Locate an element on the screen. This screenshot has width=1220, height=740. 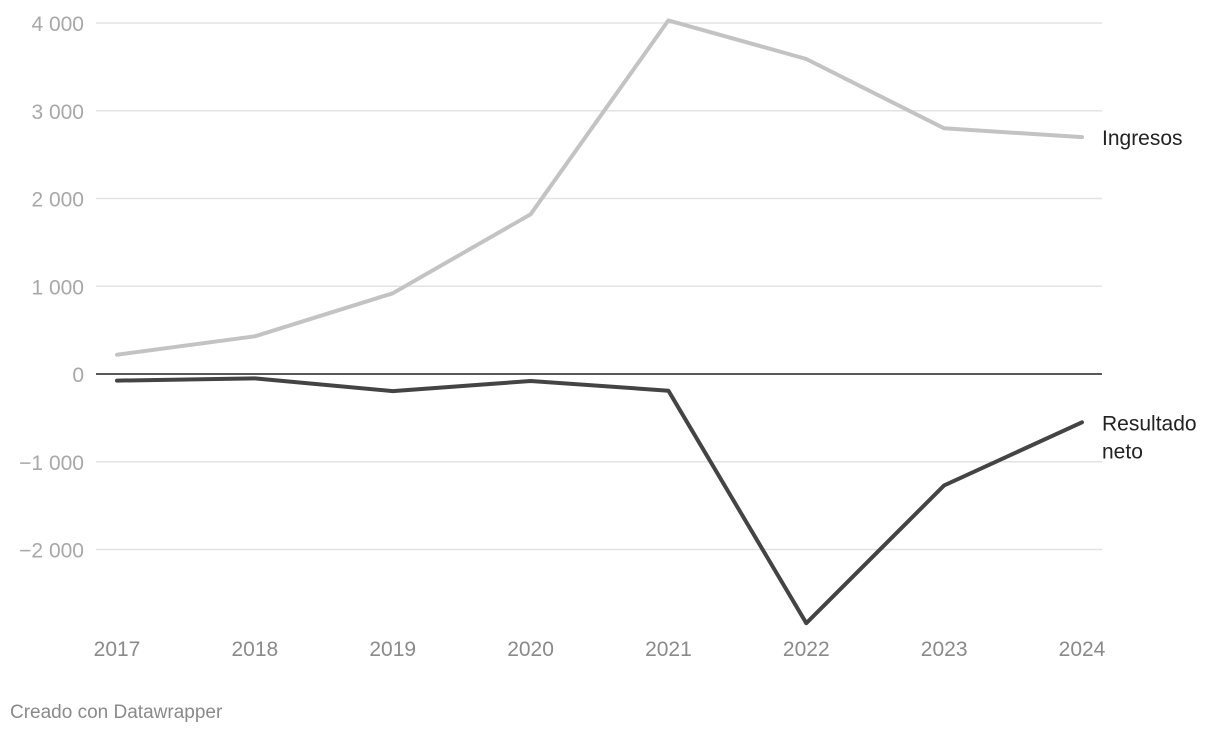
x-tick-label: 2023 is located at coordinates (944, 649).